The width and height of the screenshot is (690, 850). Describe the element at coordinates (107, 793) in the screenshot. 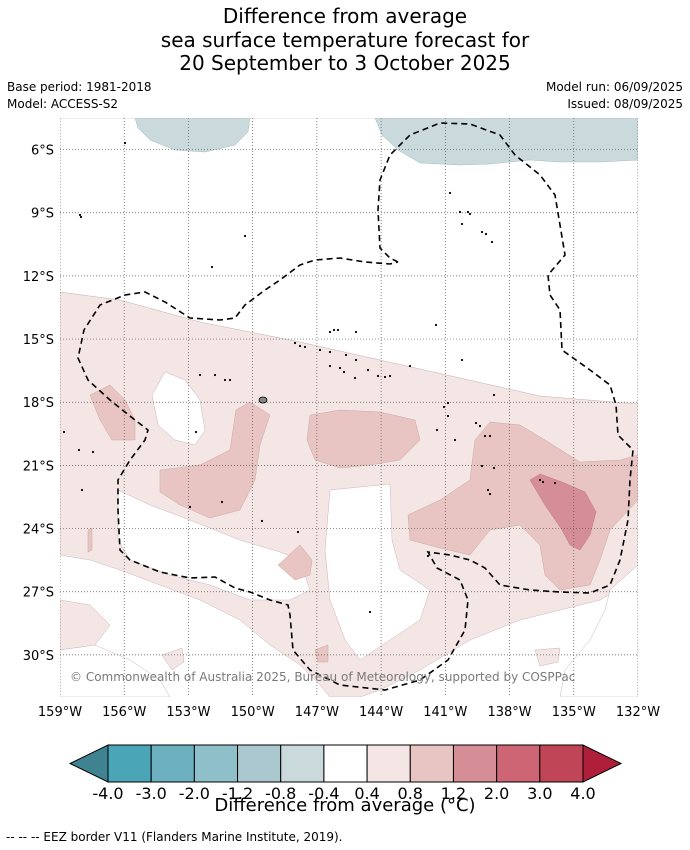

I see `colorbar-tick-label: -4.0` at that location.